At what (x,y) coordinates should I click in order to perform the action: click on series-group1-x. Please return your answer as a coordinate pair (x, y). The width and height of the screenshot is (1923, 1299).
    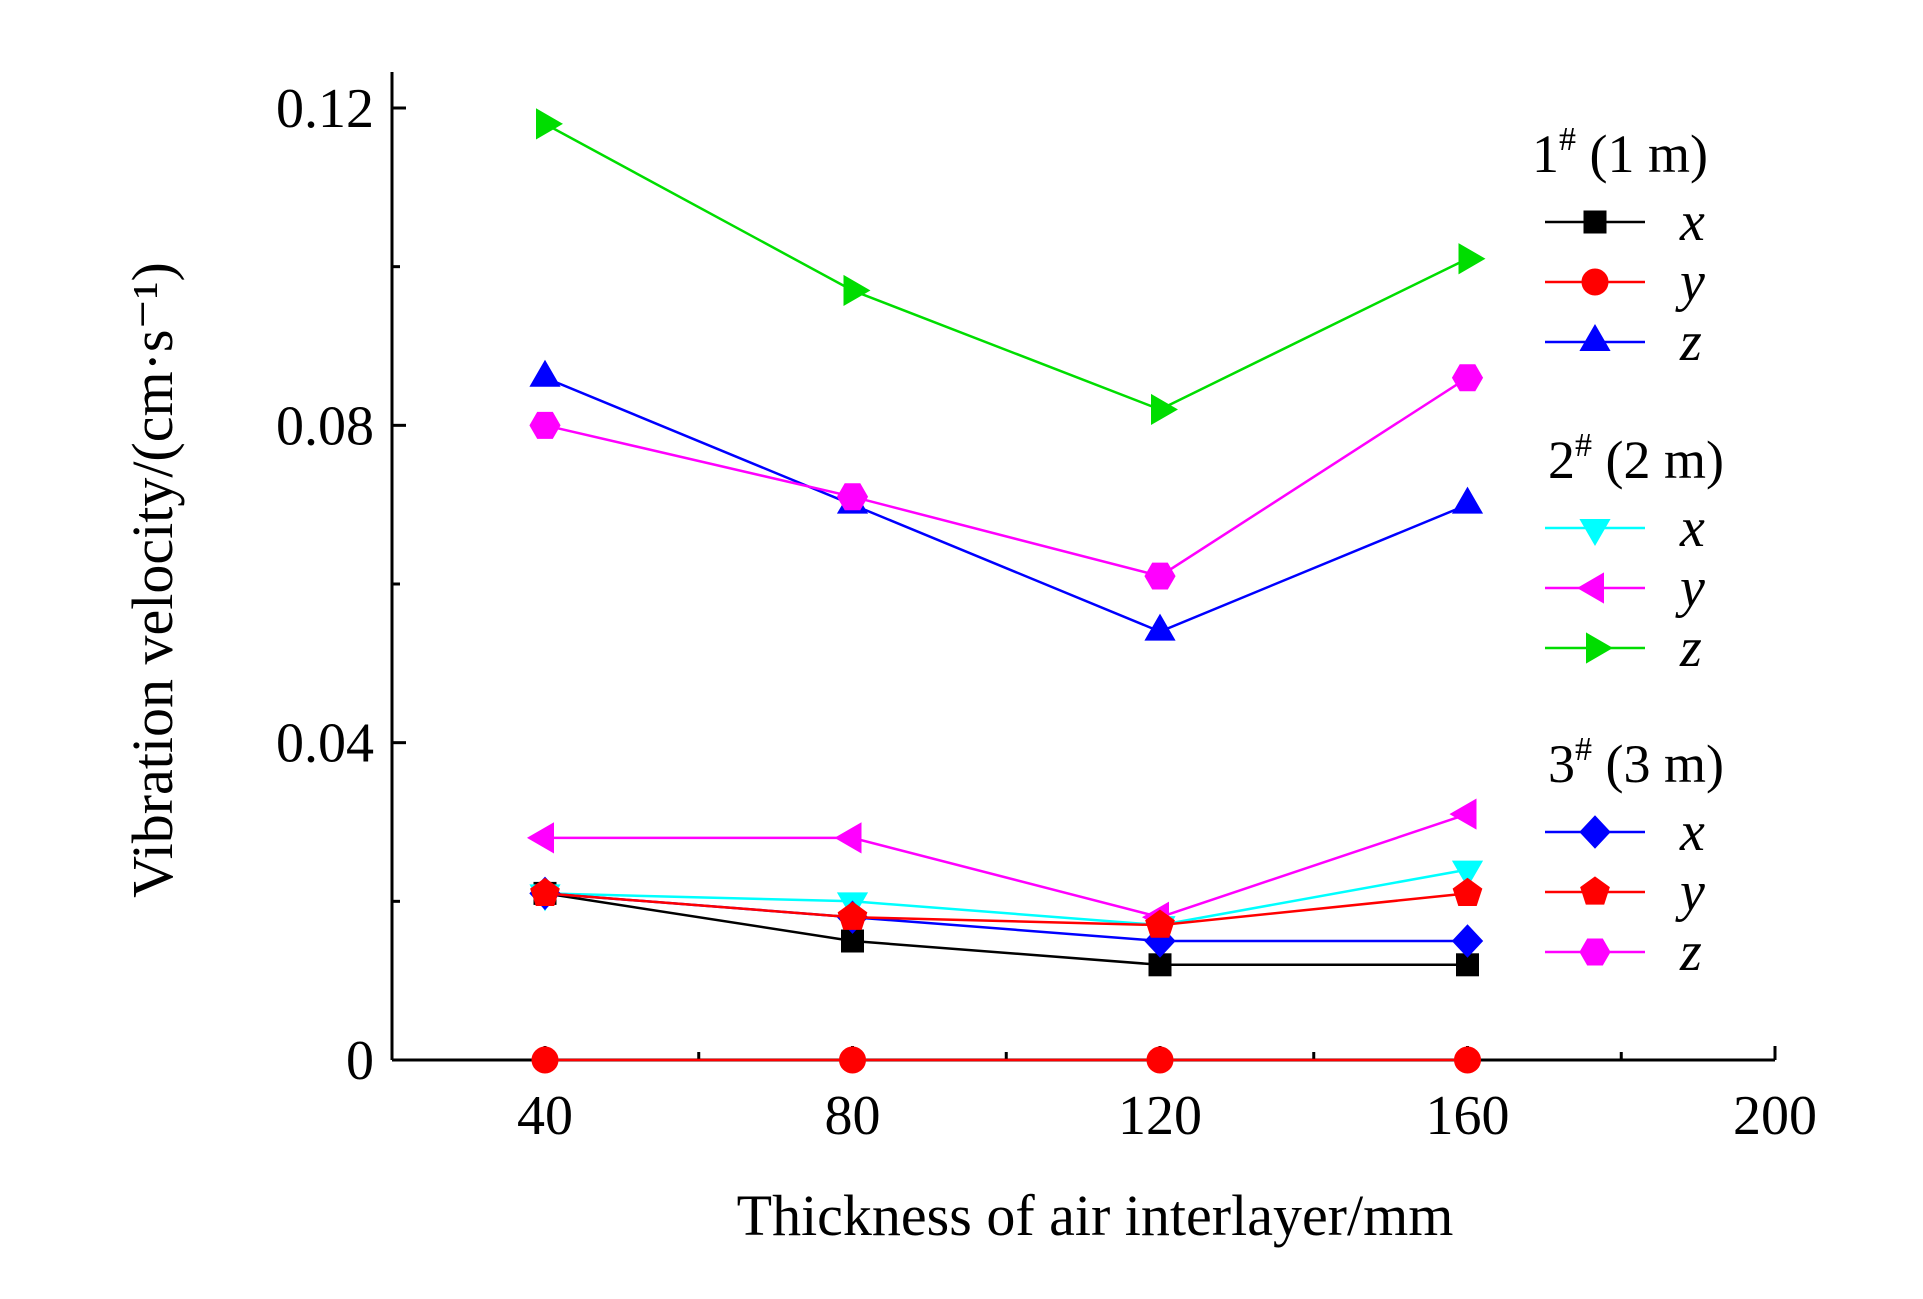
    Looking at the image, I should click on (1006, 929).